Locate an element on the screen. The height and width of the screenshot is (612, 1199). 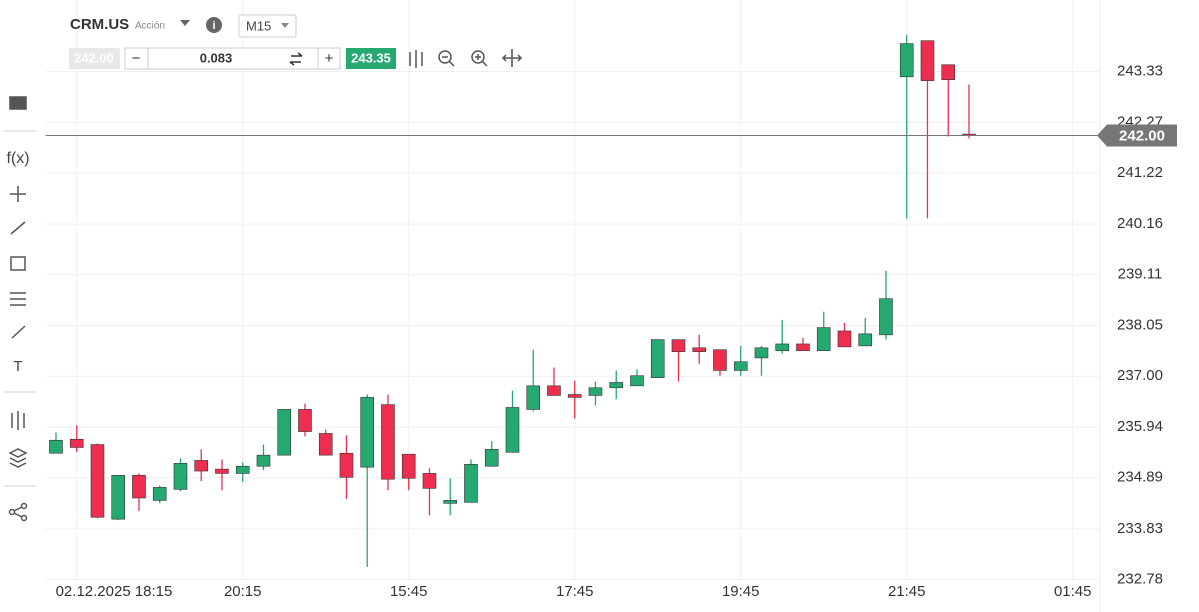
symbol-dropdown is located at coordinates (185, 23).